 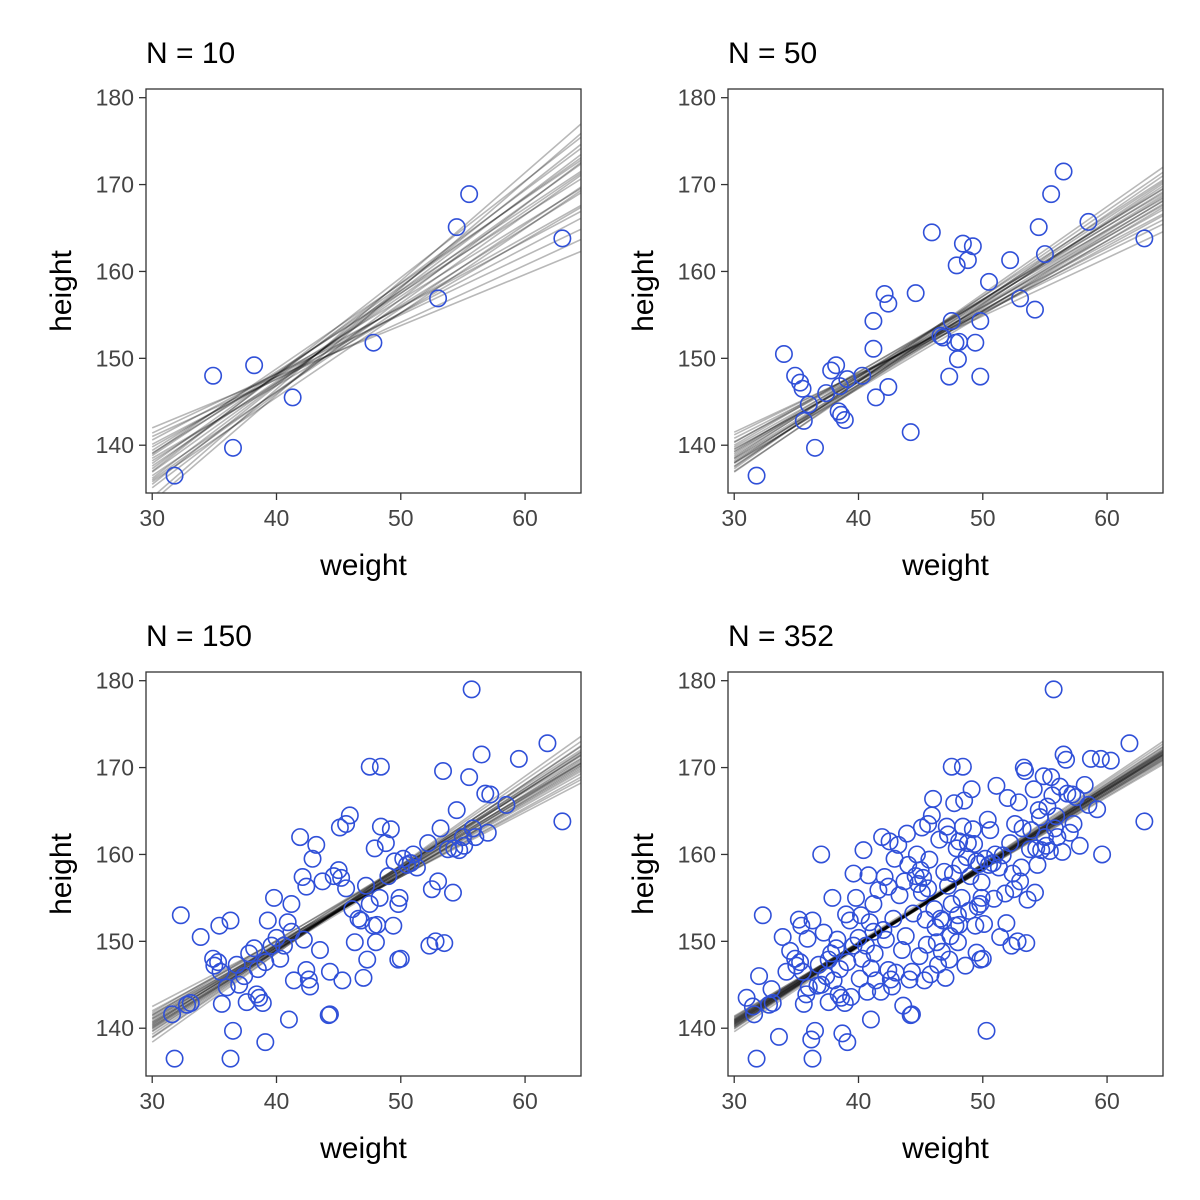 What do you see at coordinates (277, 1101) in the screenshot?
I see `x-tick-label: 40` at bounding box center [277, 1101].